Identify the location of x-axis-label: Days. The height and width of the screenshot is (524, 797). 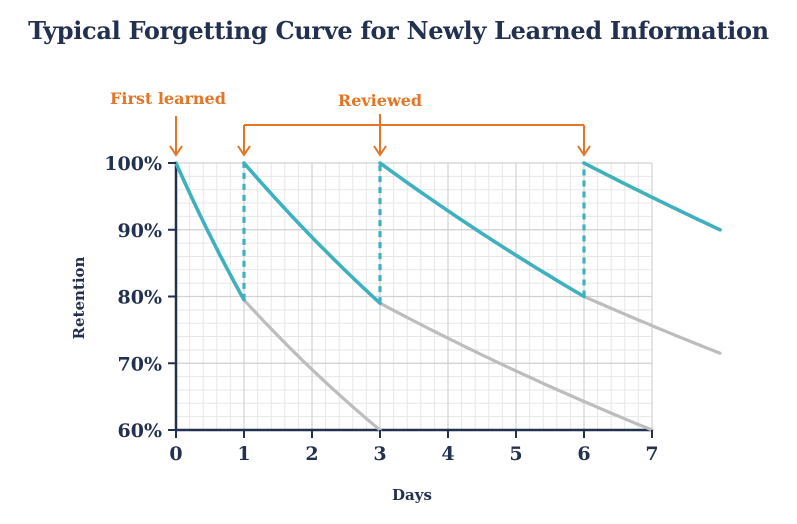
(412, 495).